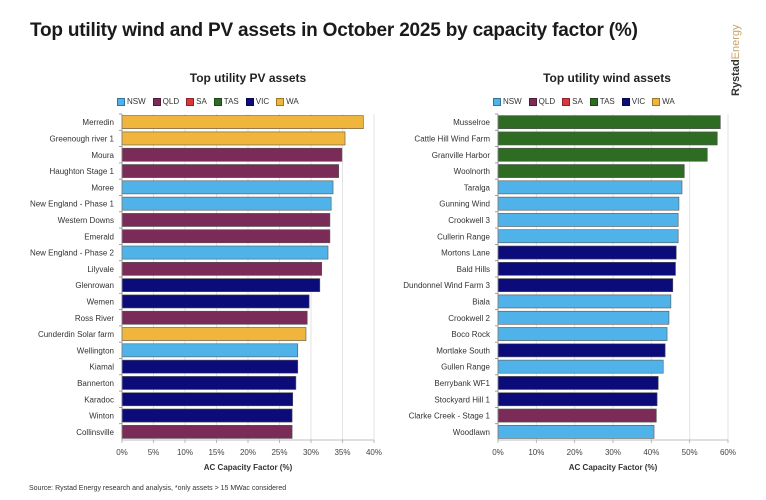 The width and height of the screenshot is (766, 500). What do you see at coordinates (208, 101) in the screenshot?
I see `pv-legend: NSW QLD SA TAS VIC WA` at bounding box center [208, 101].